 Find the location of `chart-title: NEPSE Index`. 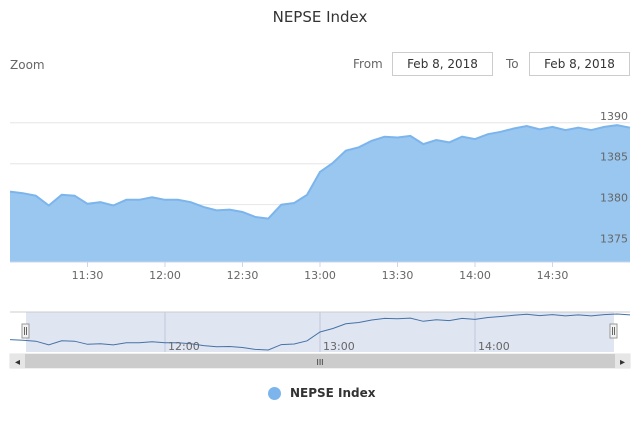

chart-title: NEPSE Index is located at coordinates (320, 17).